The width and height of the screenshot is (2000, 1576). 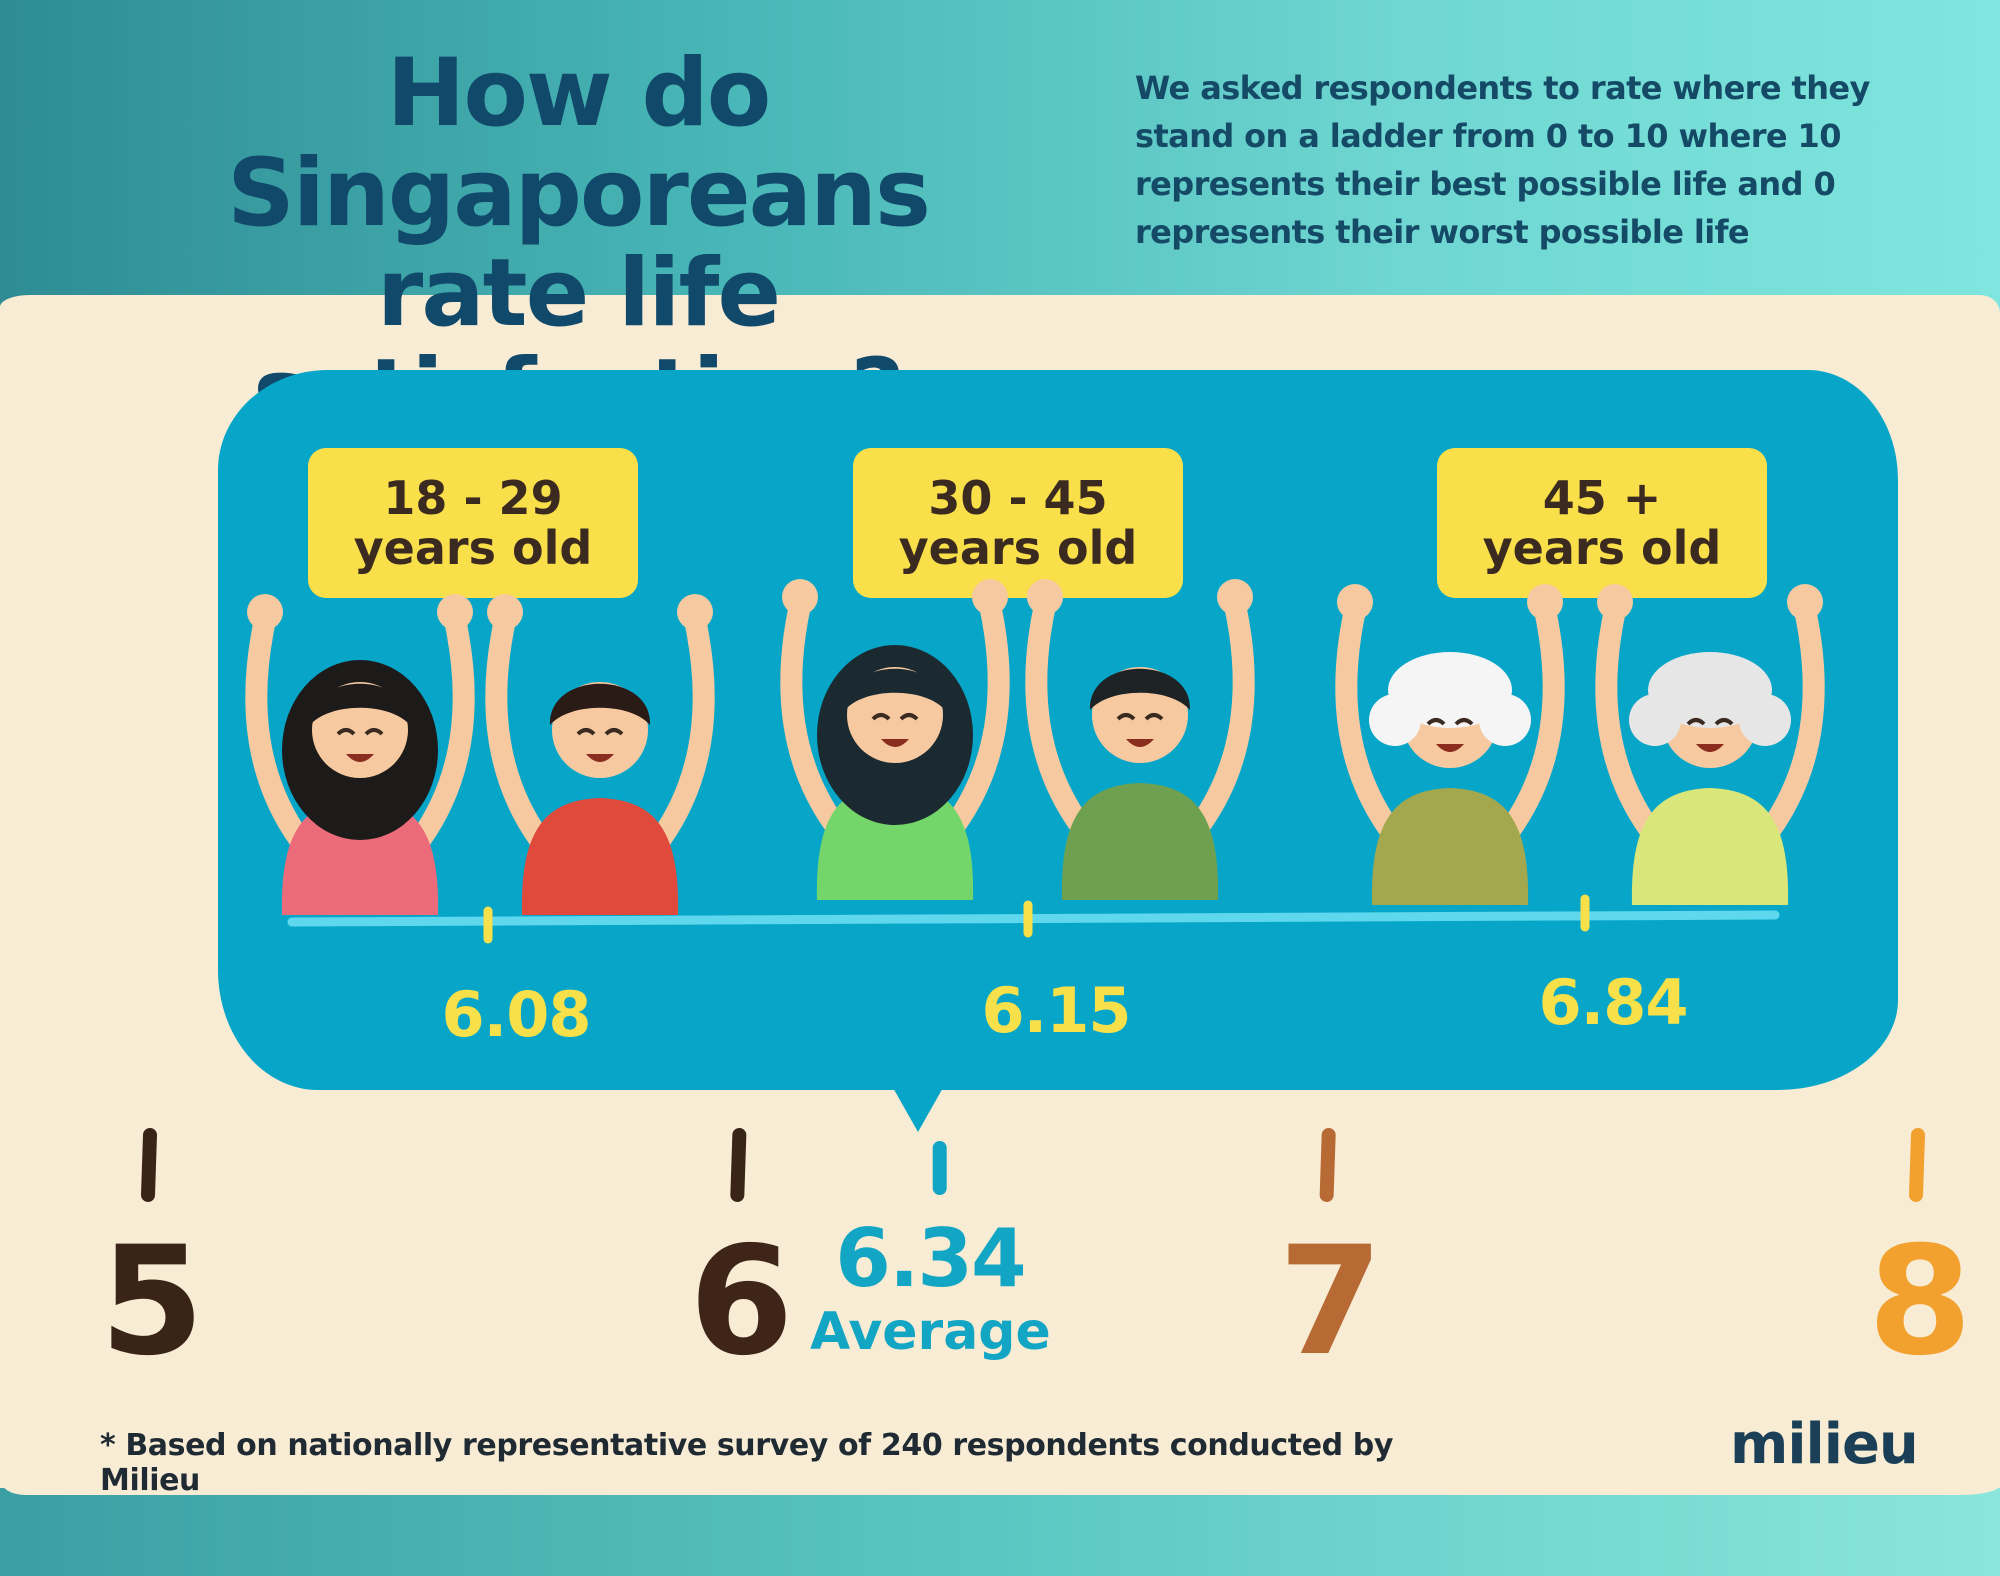 What do you see at coordinates (151, 1302) in the screenshot?
I see `scale-label-5: 5` at bounding box center [151, 1302].